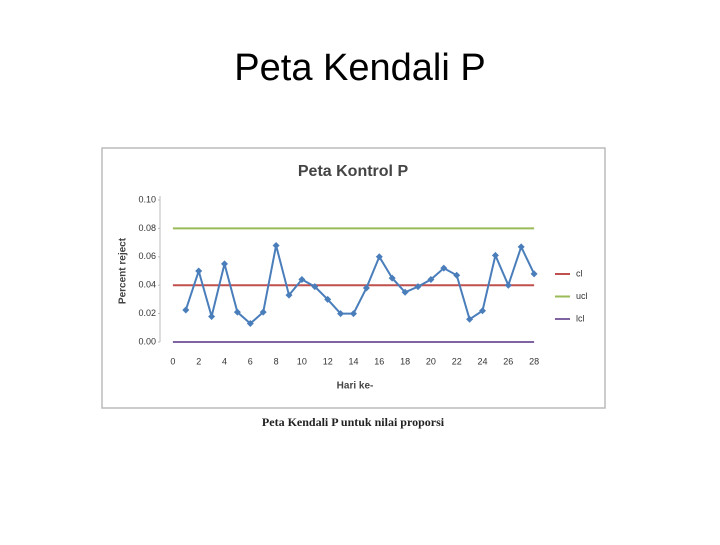 Image resolution: width=720 pixels, height=545 pixels. I want to click on y-tick-label: 0.04, so click(147, 285).